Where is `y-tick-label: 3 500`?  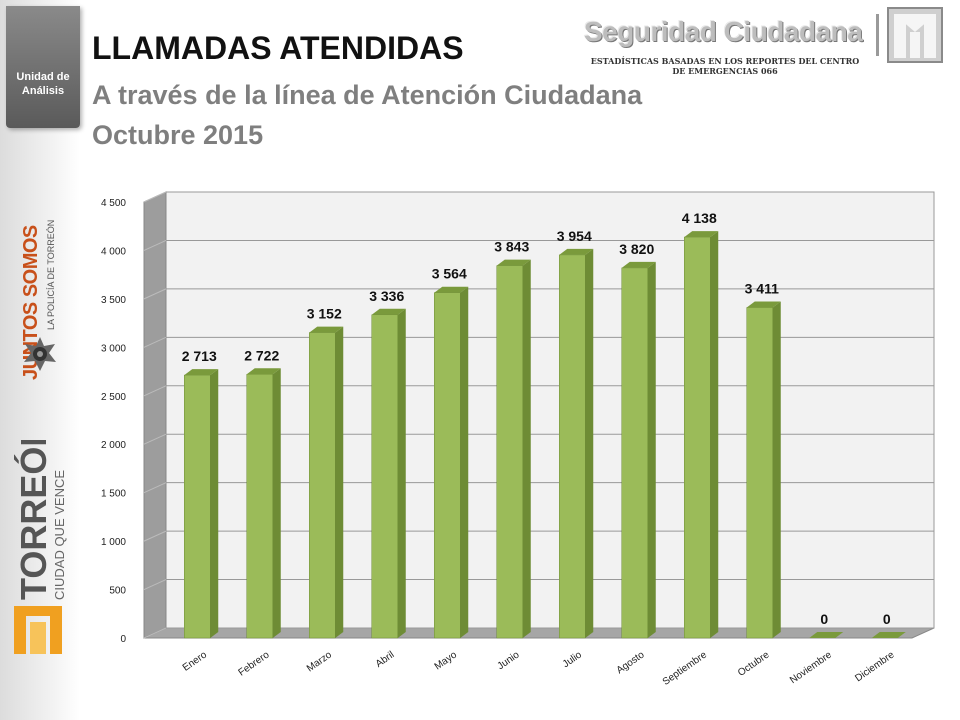 y-tick-label: 3 500 is located at coordinates (113, 300).